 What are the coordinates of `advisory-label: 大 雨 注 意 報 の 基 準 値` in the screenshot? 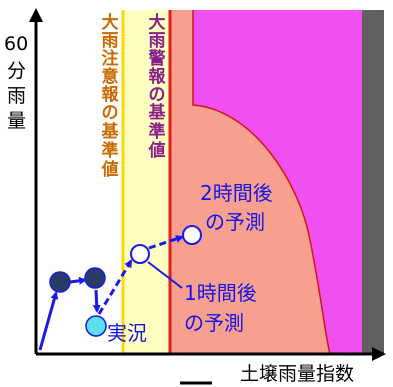 It's located at (110, 96).